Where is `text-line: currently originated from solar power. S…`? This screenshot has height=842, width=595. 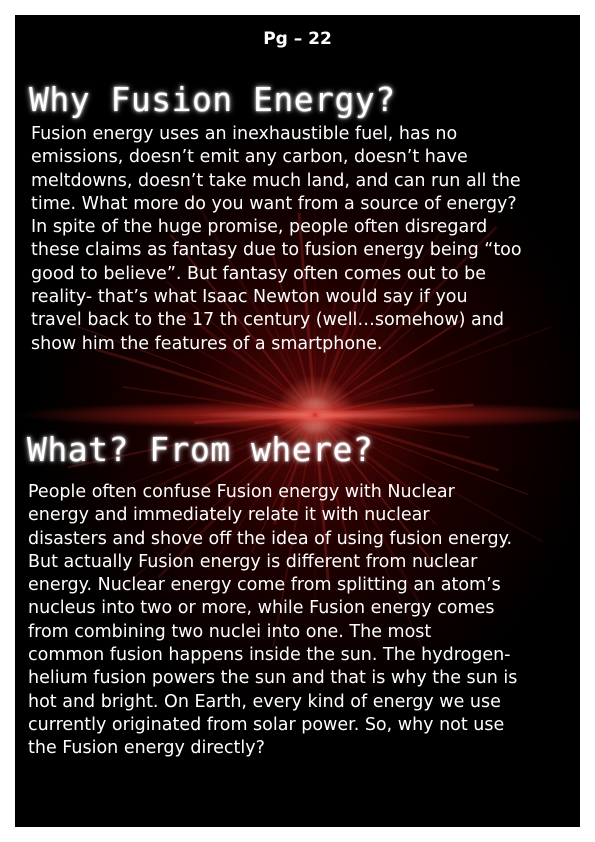 text-line: currently originated from solar power. S… is located at coordinates (266, 724).